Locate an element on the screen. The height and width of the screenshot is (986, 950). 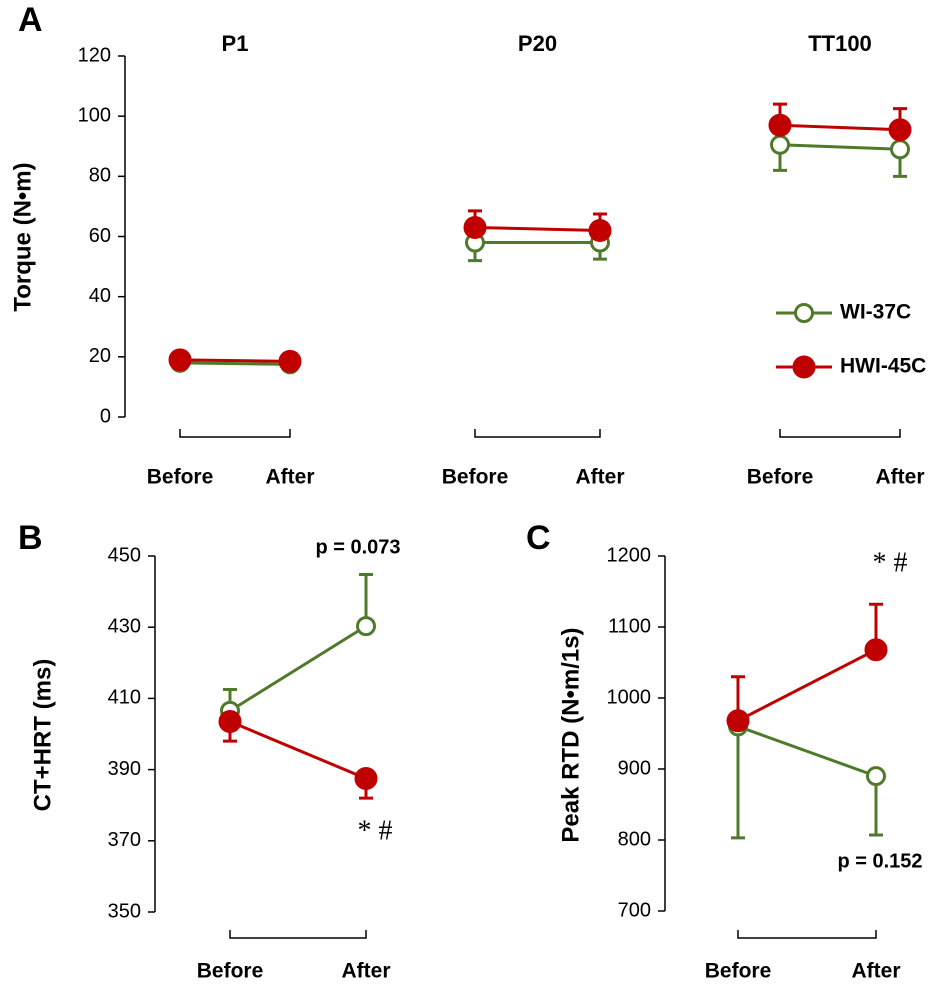
y-tick-label: 0 is located at coordinates (105, 416).